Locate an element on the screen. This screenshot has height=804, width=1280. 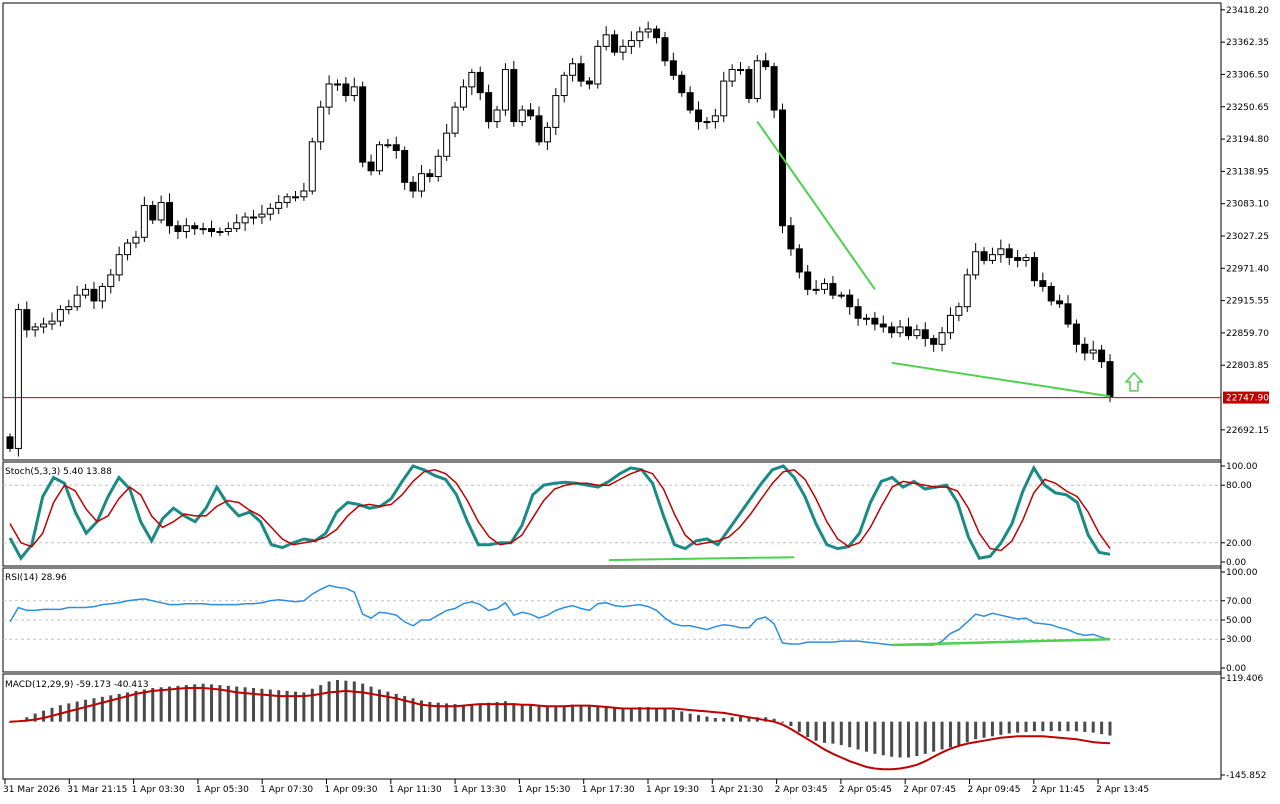
current-price-label: 22747.90 is located at coordinates (1247, 399).